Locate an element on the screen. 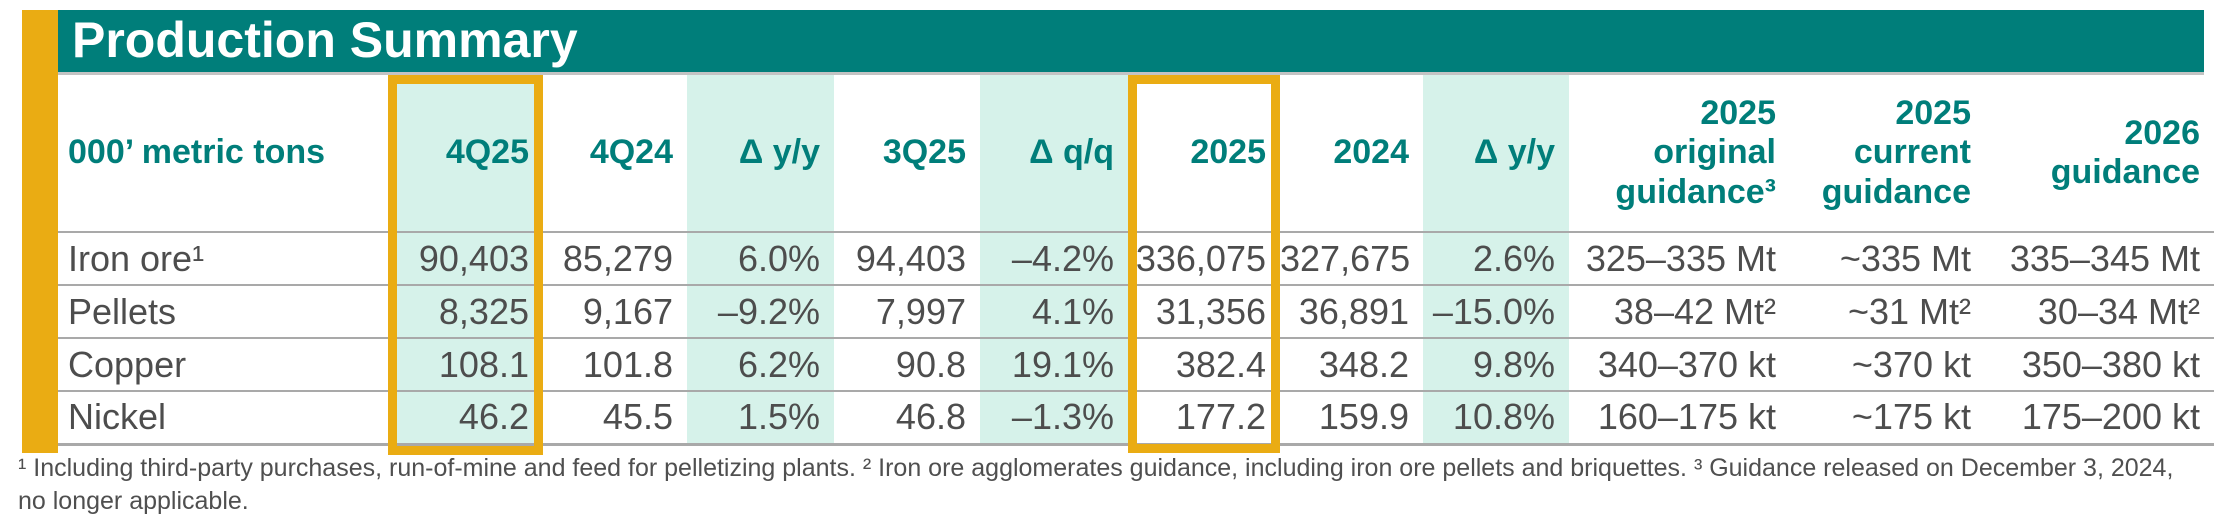 This screenshot has height=527, width=2218. row-label-pellets: Pellets is located at coordinates (122, 311).